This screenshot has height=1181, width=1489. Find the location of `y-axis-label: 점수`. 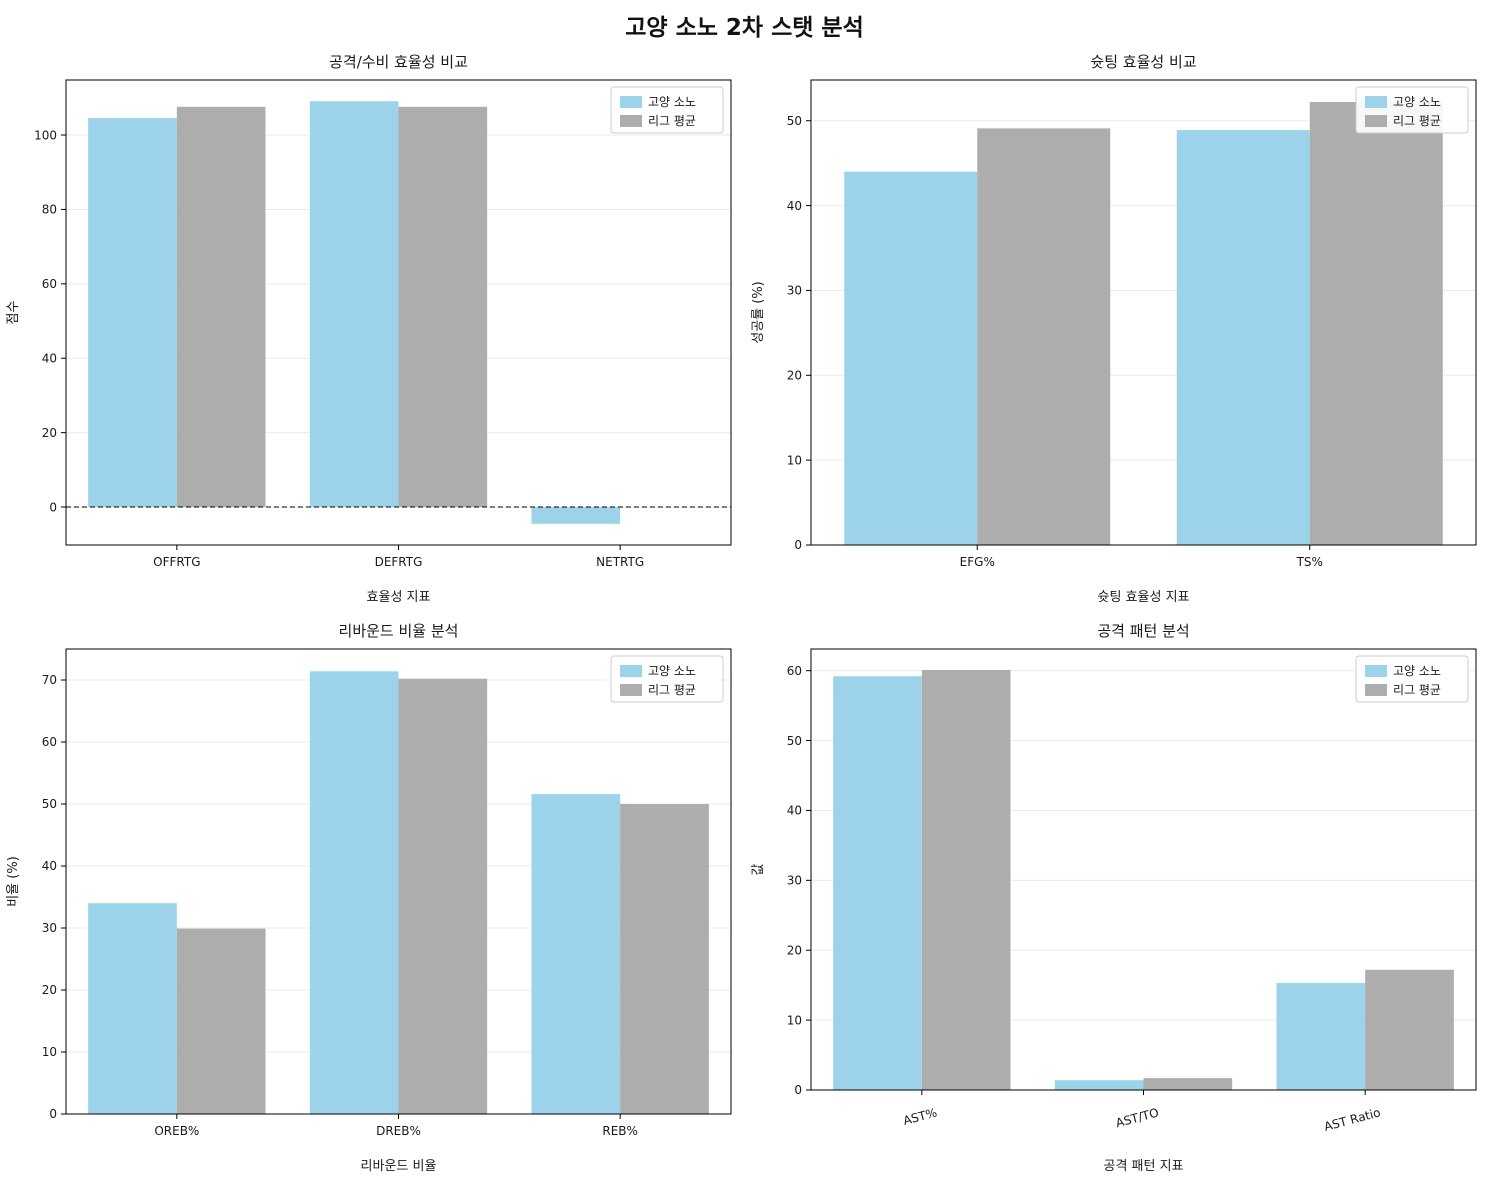

y-axis-label: 점수 is located at coordinates (13, 313).